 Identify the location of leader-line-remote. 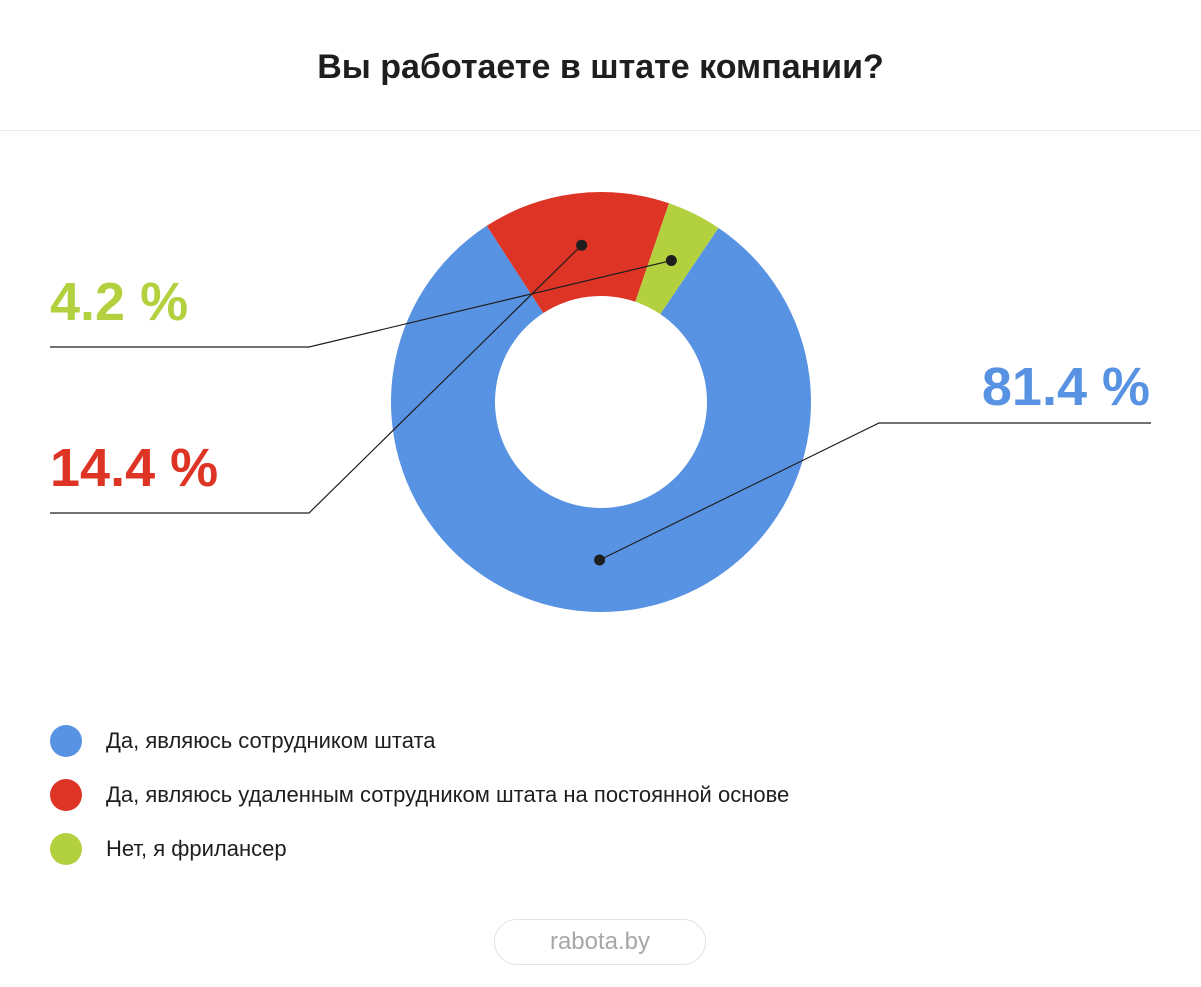
(316, 379).